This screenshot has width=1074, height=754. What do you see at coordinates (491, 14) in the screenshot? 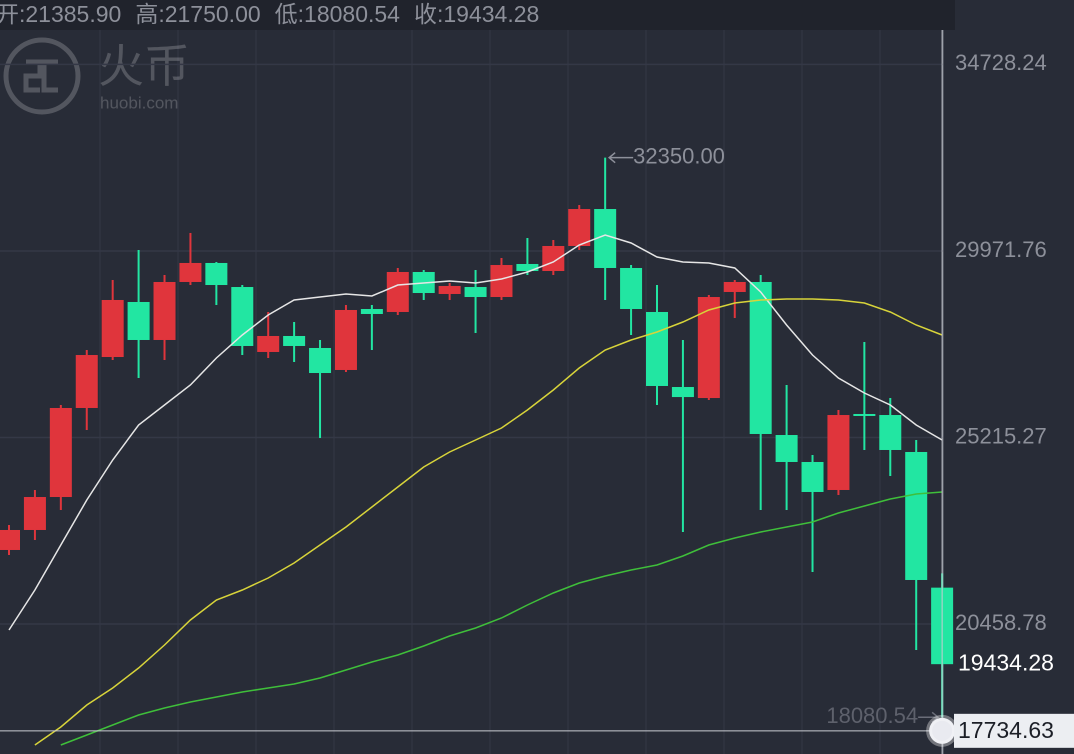
I see `header-value: 19434.28` at bounding box center [491, 14].